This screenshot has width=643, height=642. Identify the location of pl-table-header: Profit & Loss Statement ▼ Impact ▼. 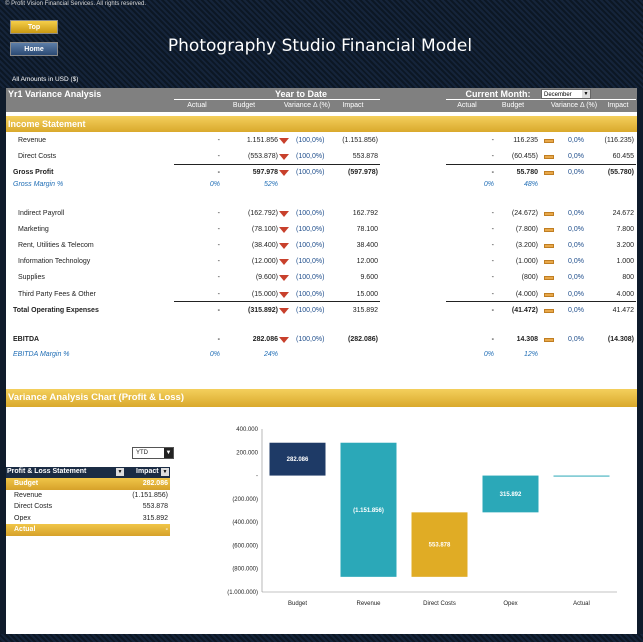
(88, 472).